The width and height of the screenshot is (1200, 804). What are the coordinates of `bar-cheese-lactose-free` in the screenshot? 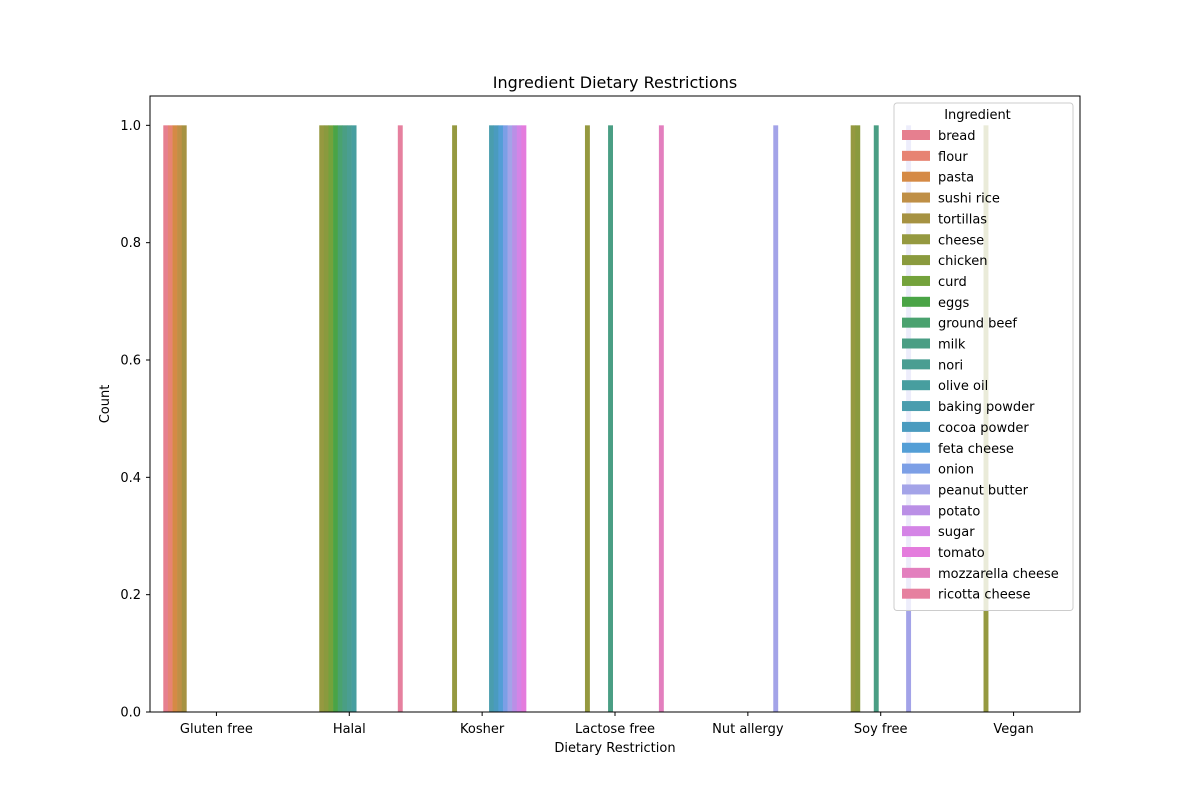 It's located at (587, 418).